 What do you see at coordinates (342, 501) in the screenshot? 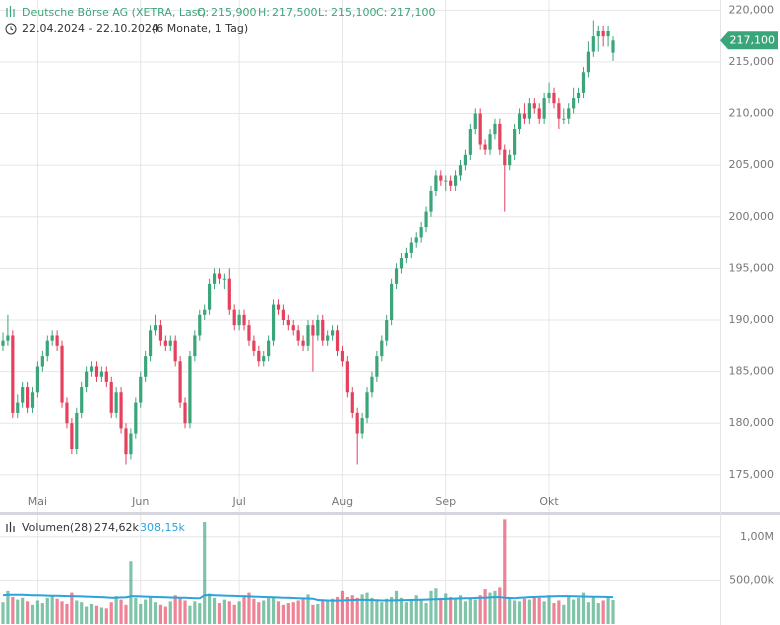
I see `x-tick-label: Aug` at bounding box center [342, 501].